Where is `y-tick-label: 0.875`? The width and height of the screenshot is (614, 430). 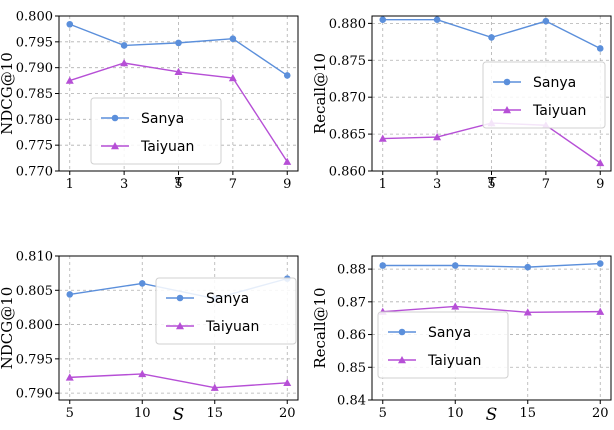 y-tick-label: 0.875 is located at coordinates (347, 61).